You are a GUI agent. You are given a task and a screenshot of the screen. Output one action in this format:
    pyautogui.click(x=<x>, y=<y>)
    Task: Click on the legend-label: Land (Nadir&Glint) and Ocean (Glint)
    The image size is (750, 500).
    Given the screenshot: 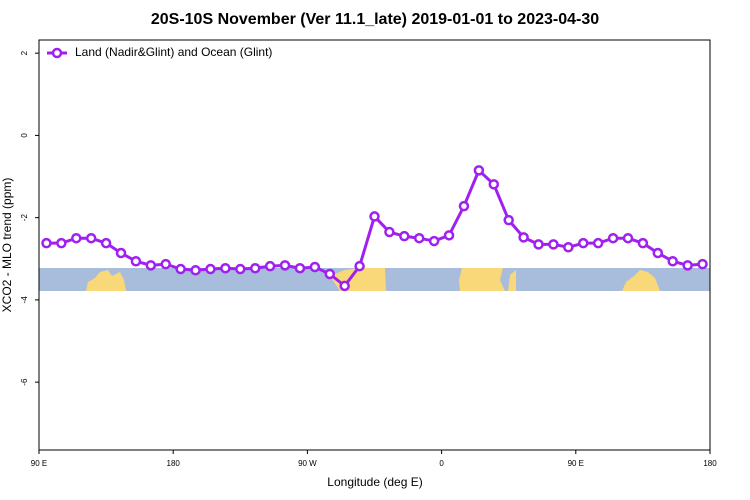 What is the action you would take?
    pyautogui.click(x=173, y=52)
    